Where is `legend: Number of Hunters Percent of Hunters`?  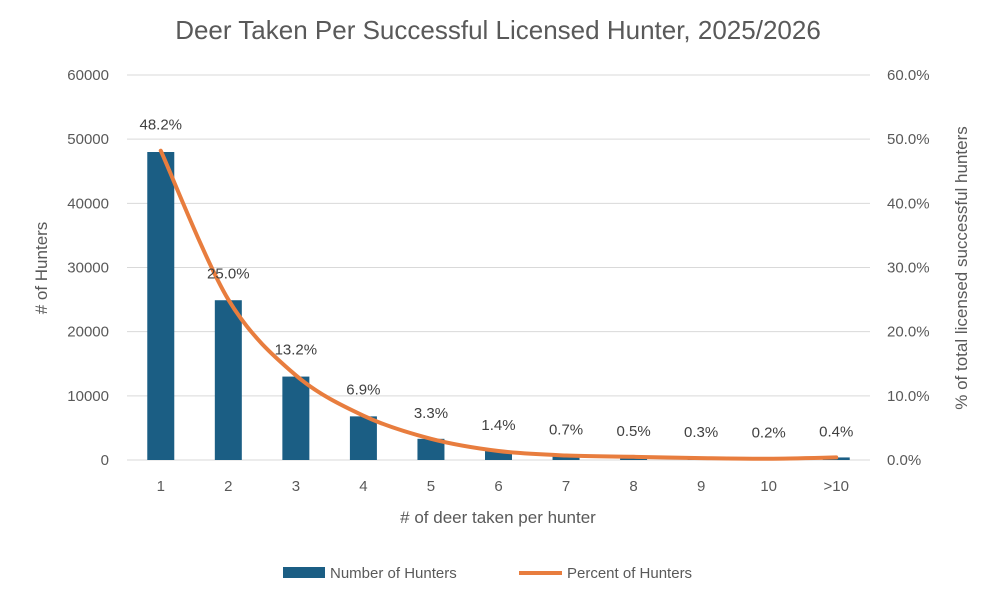 legend: Number of Hunters Percent of Hunters is located at coordinates (487, 573).